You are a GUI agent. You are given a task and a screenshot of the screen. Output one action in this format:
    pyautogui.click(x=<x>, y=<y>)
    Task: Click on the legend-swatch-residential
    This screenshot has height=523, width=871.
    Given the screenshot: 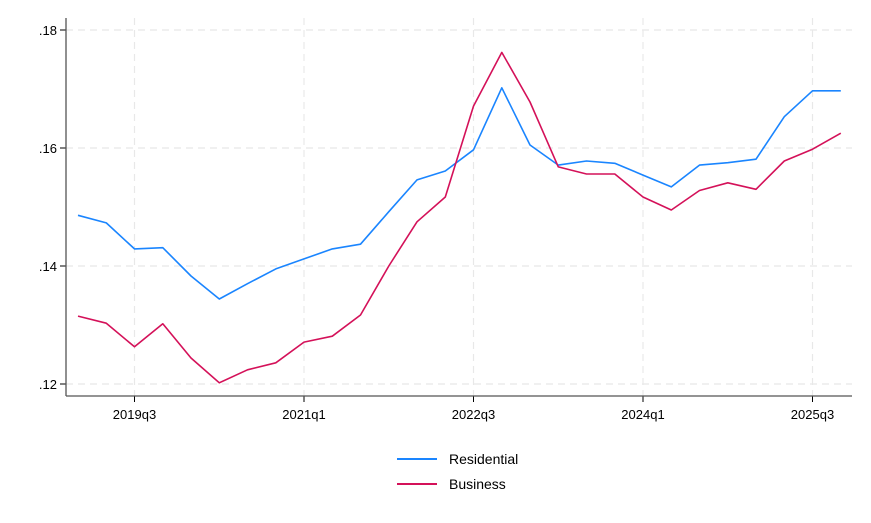 What is the action you would take?
    pyautogui.click(x=417, y=458)
    